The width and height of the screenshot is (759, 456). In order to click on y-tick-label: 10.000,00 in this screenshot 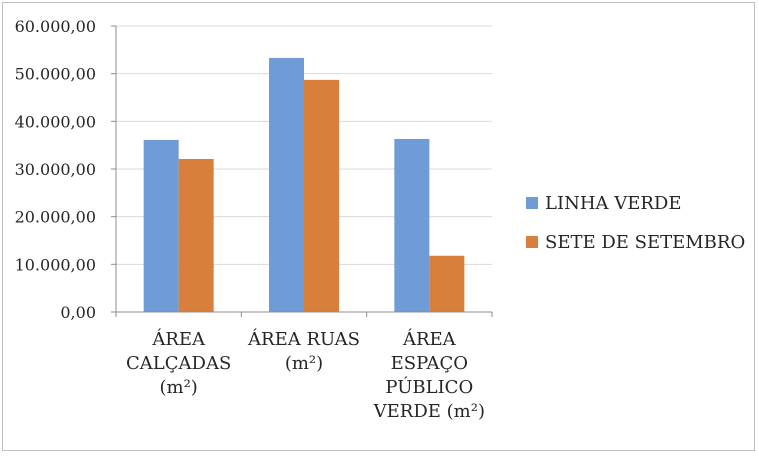, I will do `click(55, 264)`.